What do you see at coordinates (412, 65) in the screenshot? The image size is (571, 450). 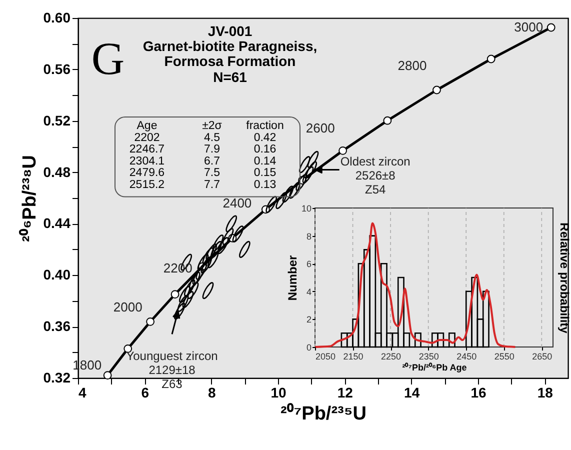 I see `annotation: 2800` at bounding box center [412, 65].